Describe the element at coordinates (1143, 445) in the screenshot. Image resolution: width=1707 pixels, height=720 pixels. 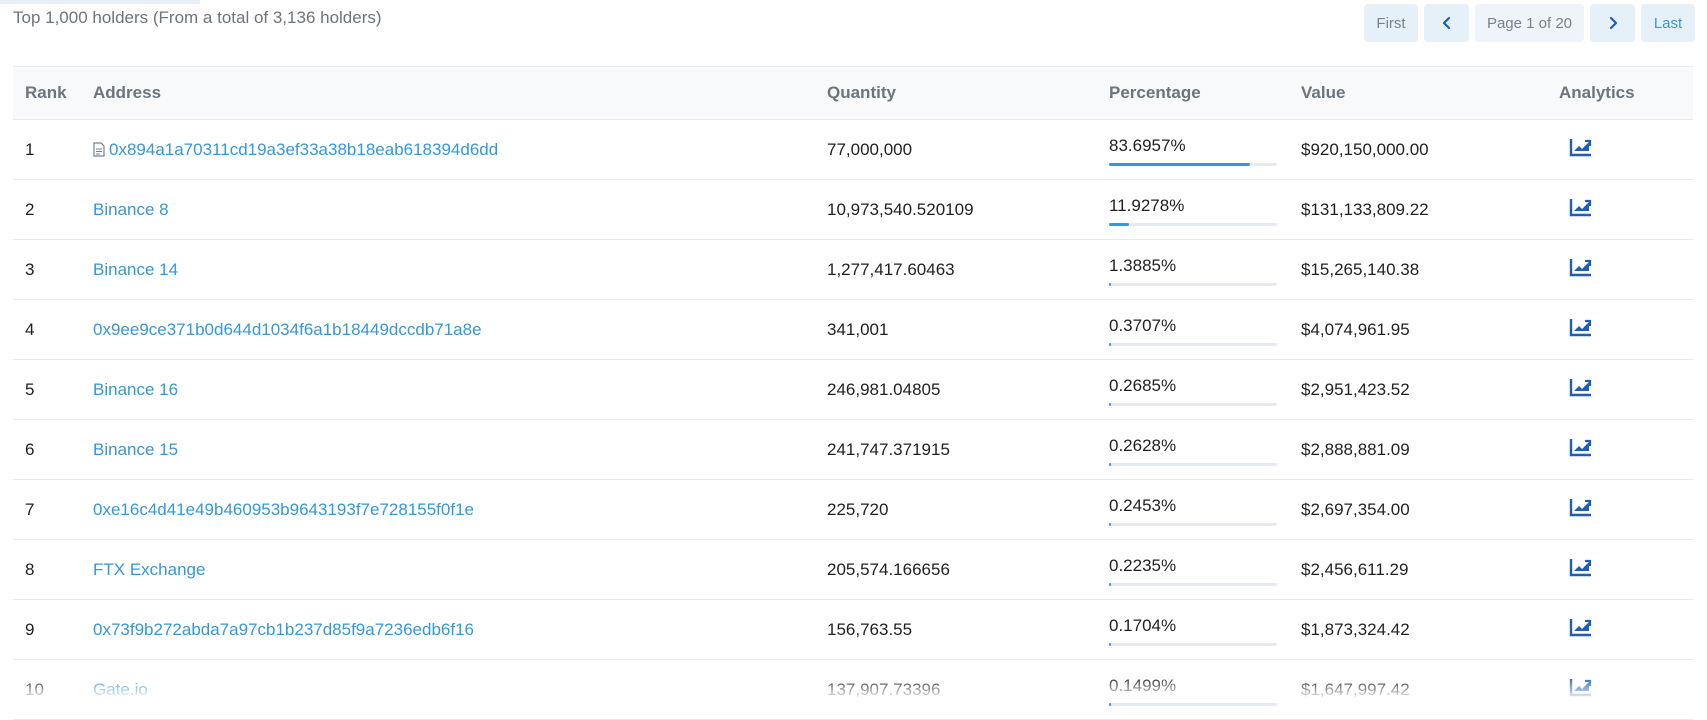
I see `percentage-text: 0.2628%` at that location.